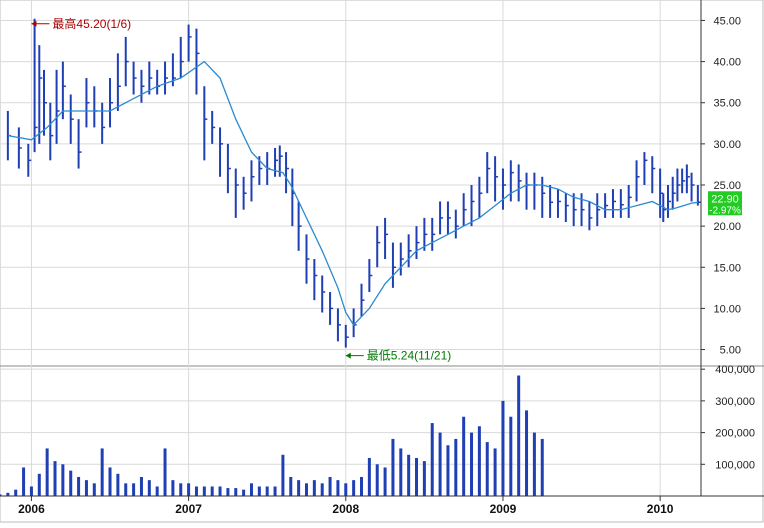 This screenshot has width=764, height=528. I want to click on price-tick-label: 15.00, so click(727, 268).